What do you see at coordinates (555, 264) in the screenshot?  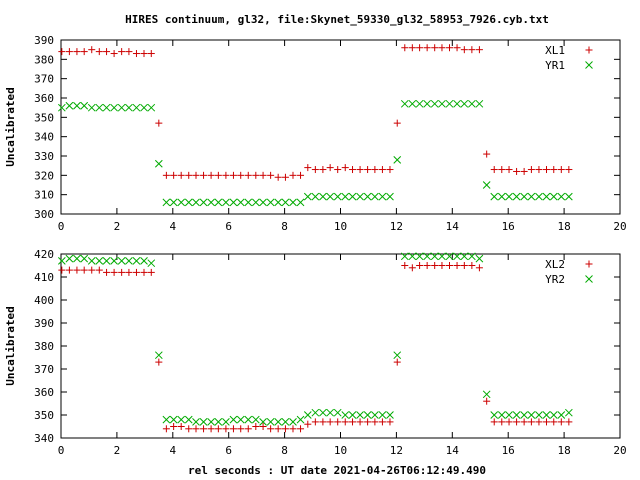 I see `legend-label: XL2` at bounding box center [555, 264].